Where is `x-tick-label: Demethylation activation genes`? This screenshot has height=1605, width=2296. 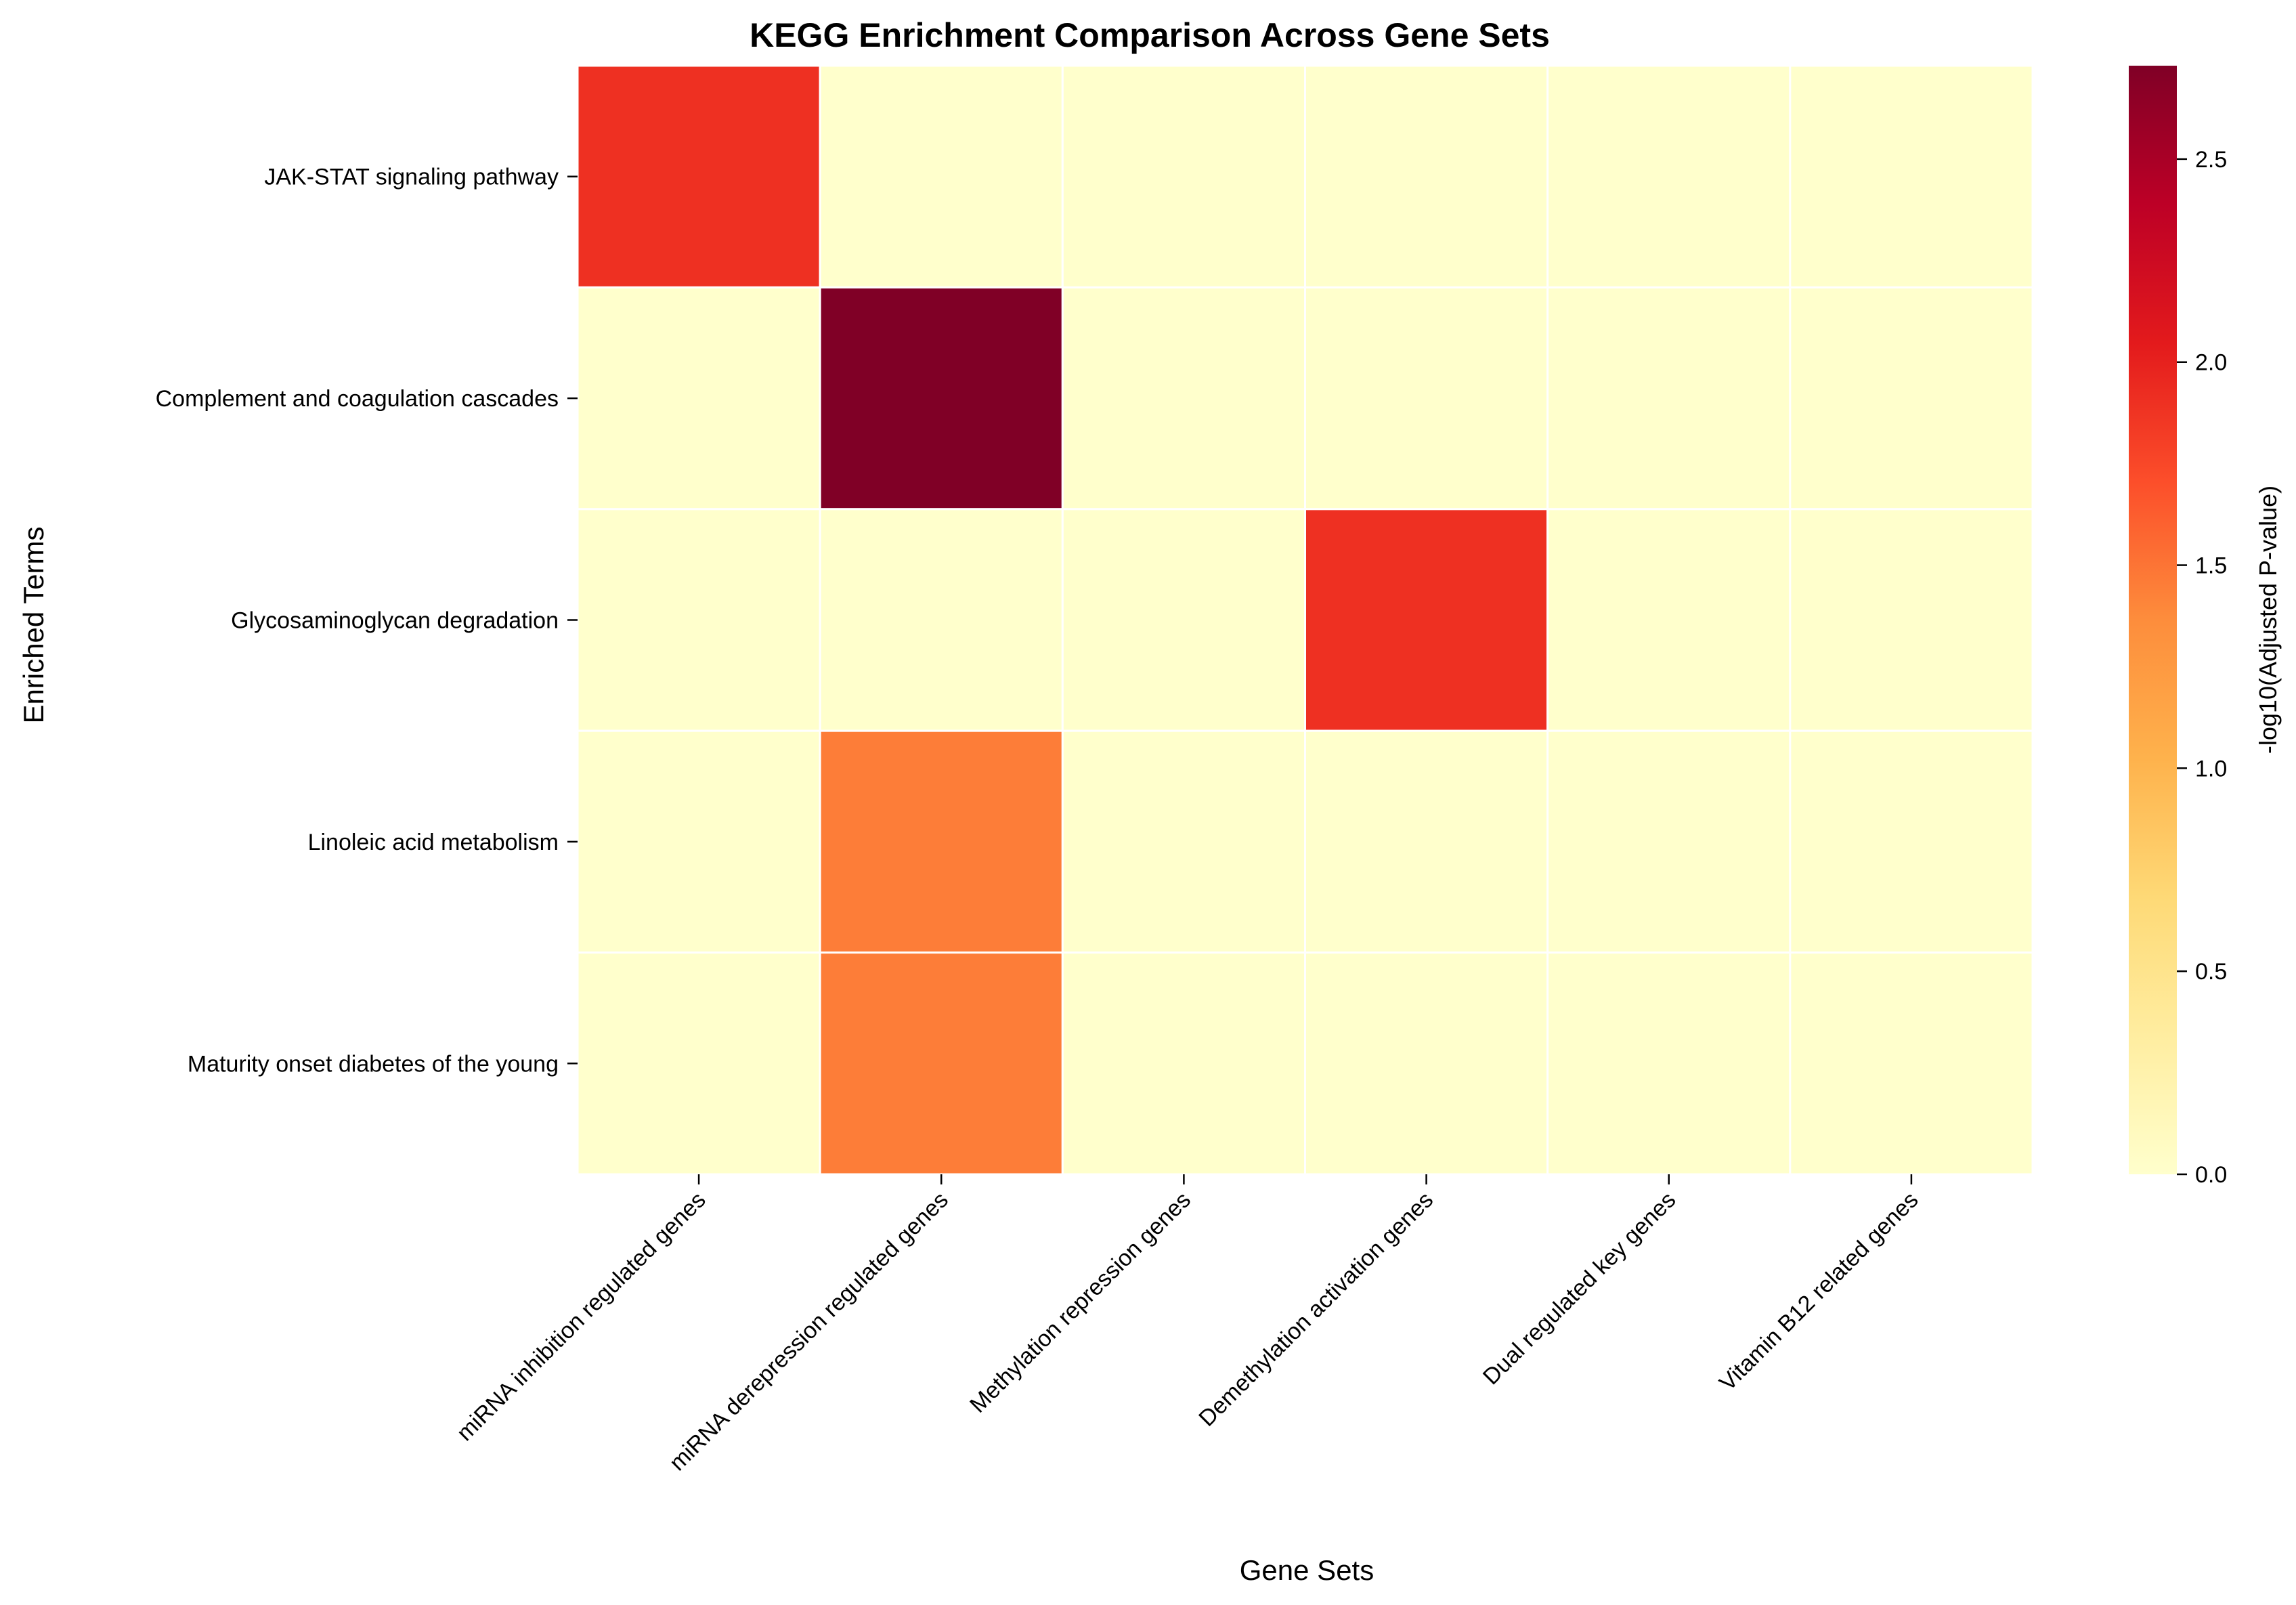 x-tick-label: Demethylation activation genes is located at coordinates (1316, 1309).